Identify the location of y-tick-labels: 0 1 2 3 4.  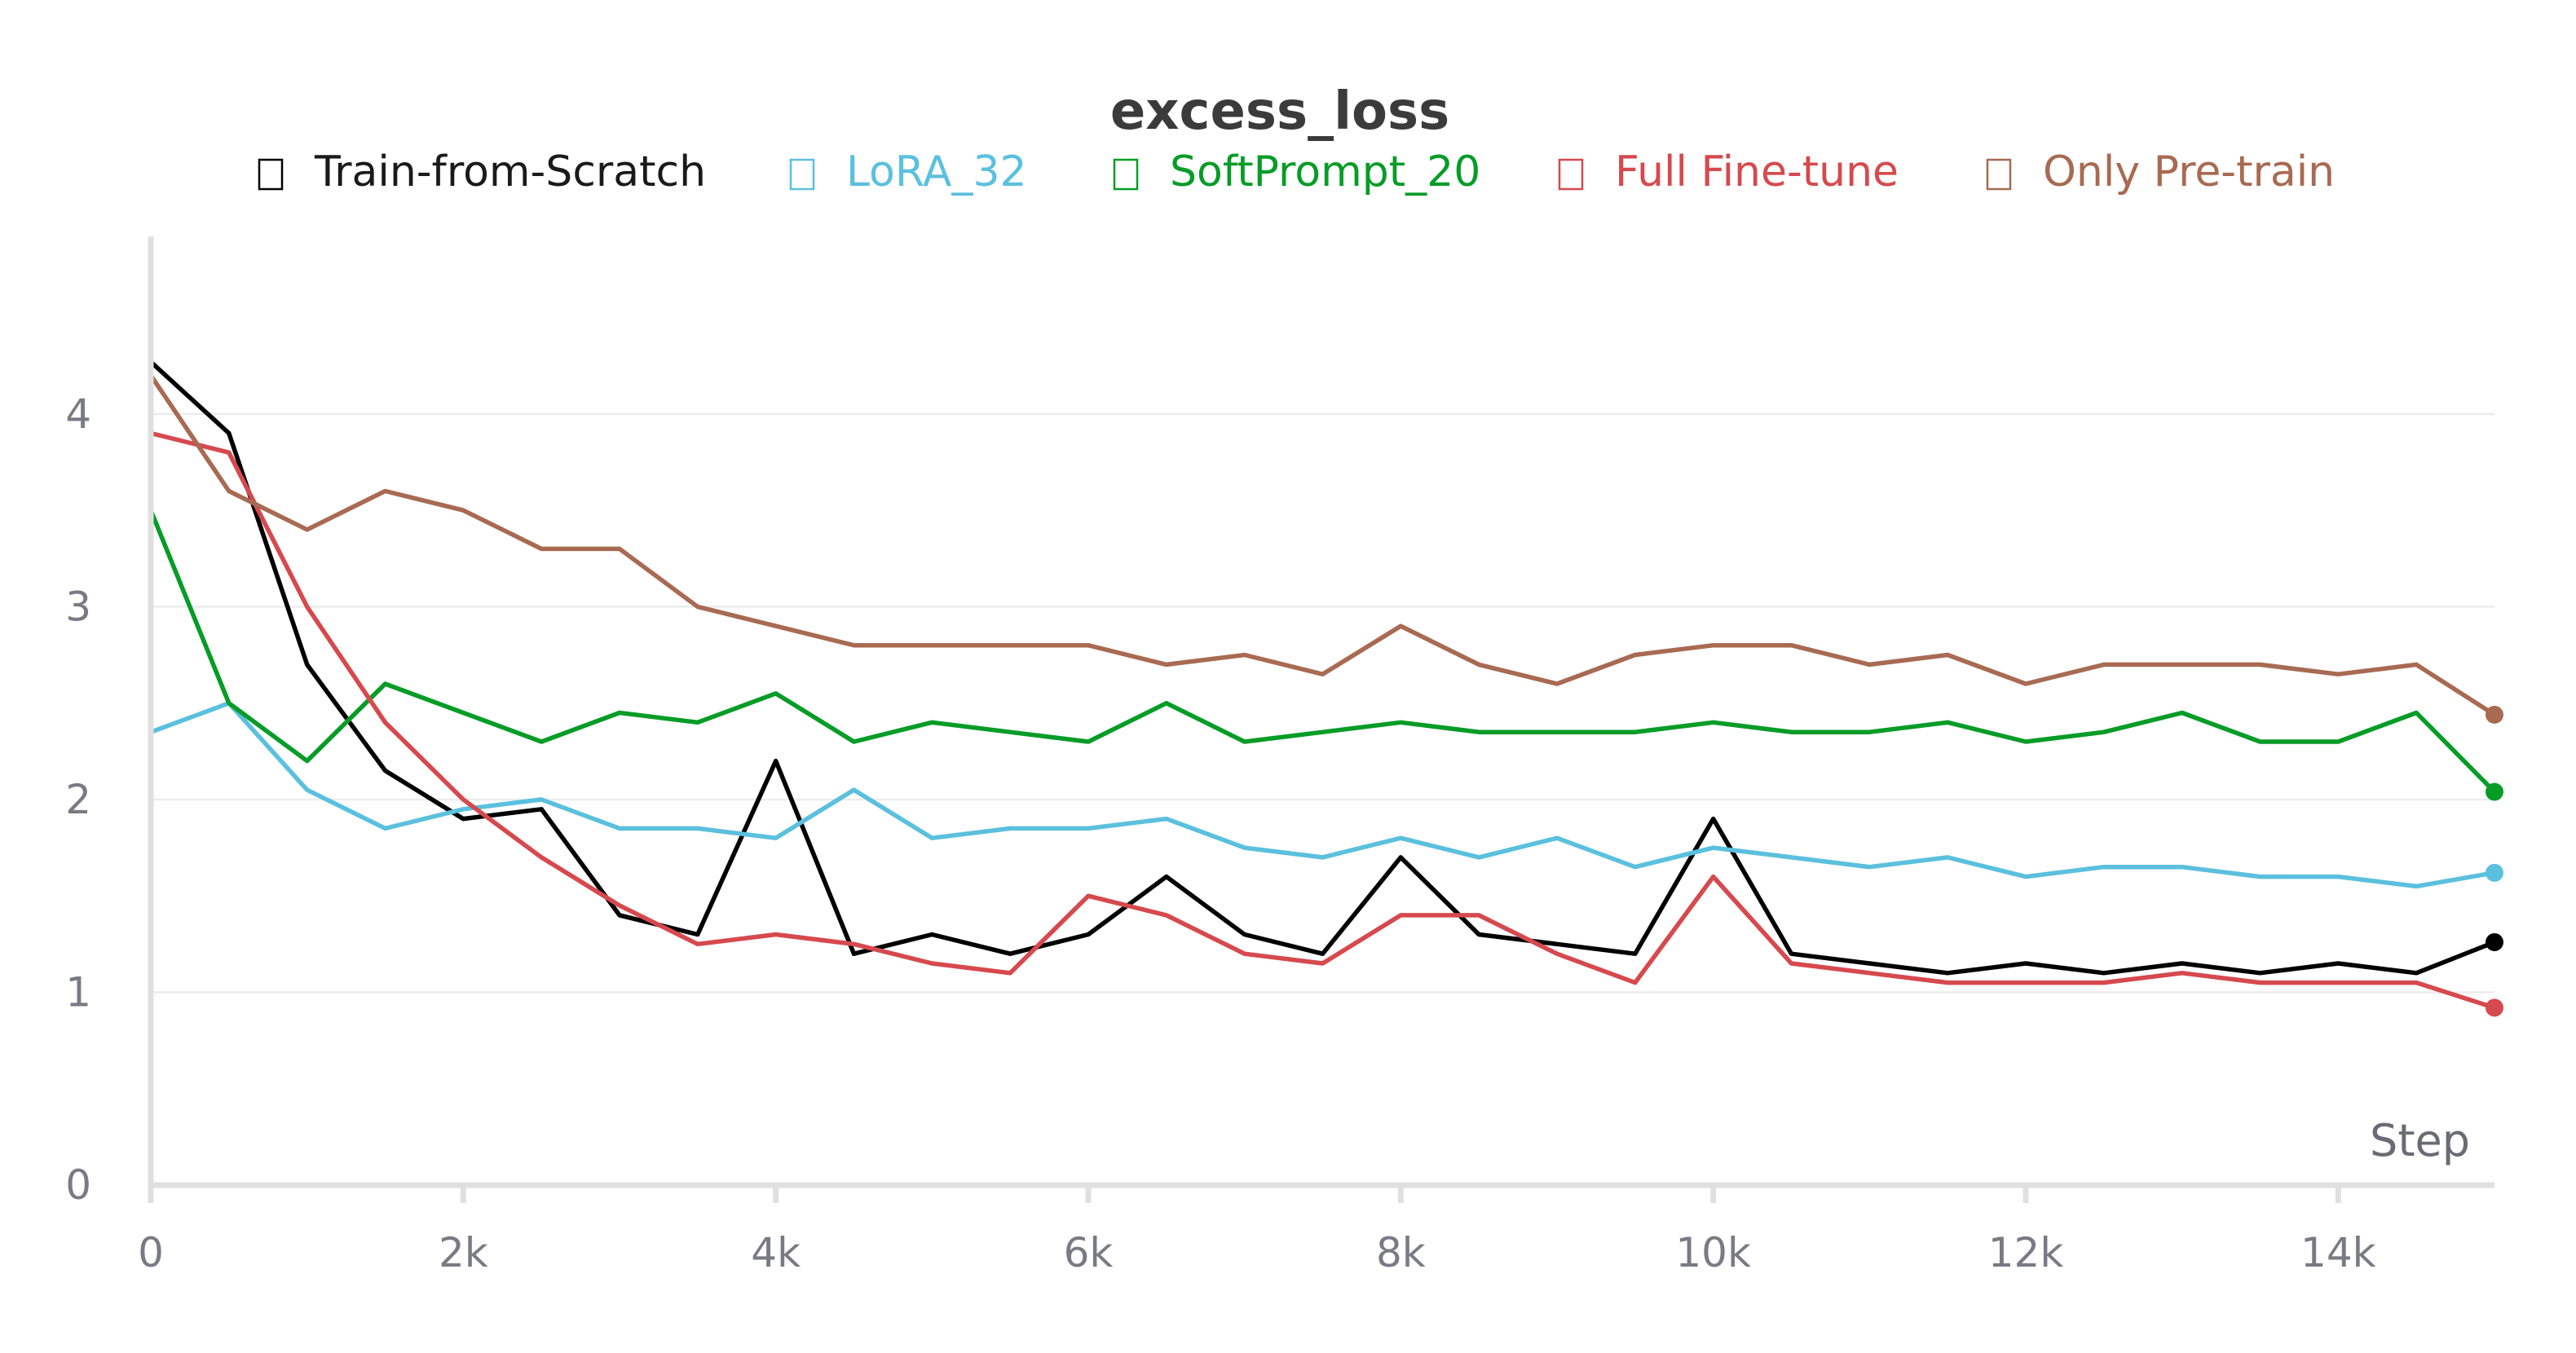
(78, 799).